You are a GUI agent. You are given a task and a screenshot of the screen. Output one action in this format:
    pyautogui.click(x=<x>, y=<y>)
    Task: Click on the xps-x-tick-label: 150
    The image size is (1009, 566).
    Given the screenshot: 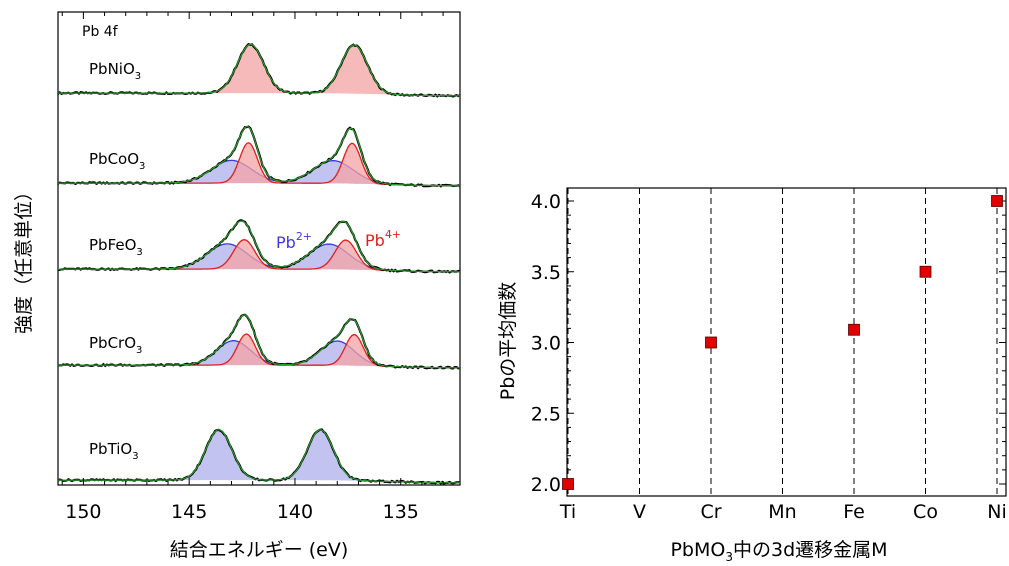 What is the action you would take?
    pyautogui.click(x=83, y=512)
    